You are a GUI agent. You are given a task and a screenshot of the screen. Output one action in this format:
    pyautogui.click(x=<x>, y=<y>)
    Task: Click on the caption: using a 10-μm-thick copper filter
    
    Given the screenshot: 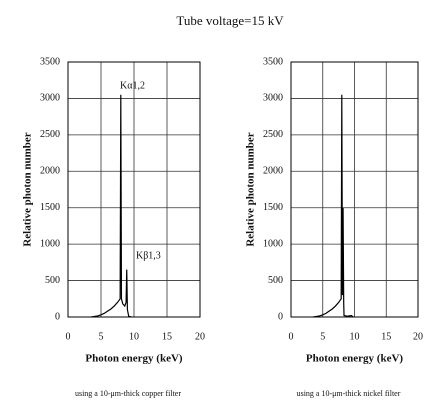 What is the action you would take?
    pyautogui.click(x=128, y=393)
    